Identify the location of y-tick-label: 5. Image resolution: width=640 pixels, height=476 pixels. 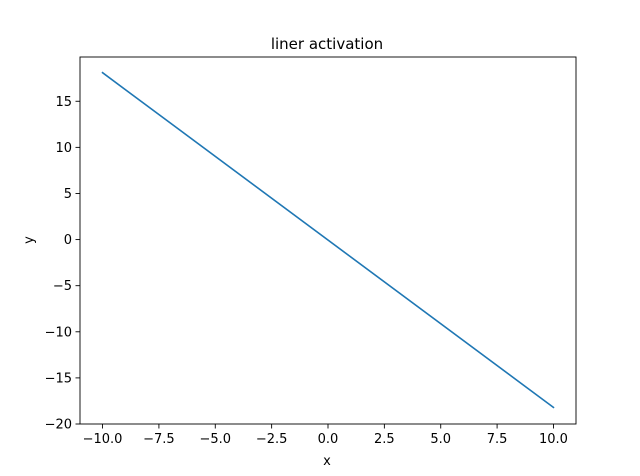
(68, 194).